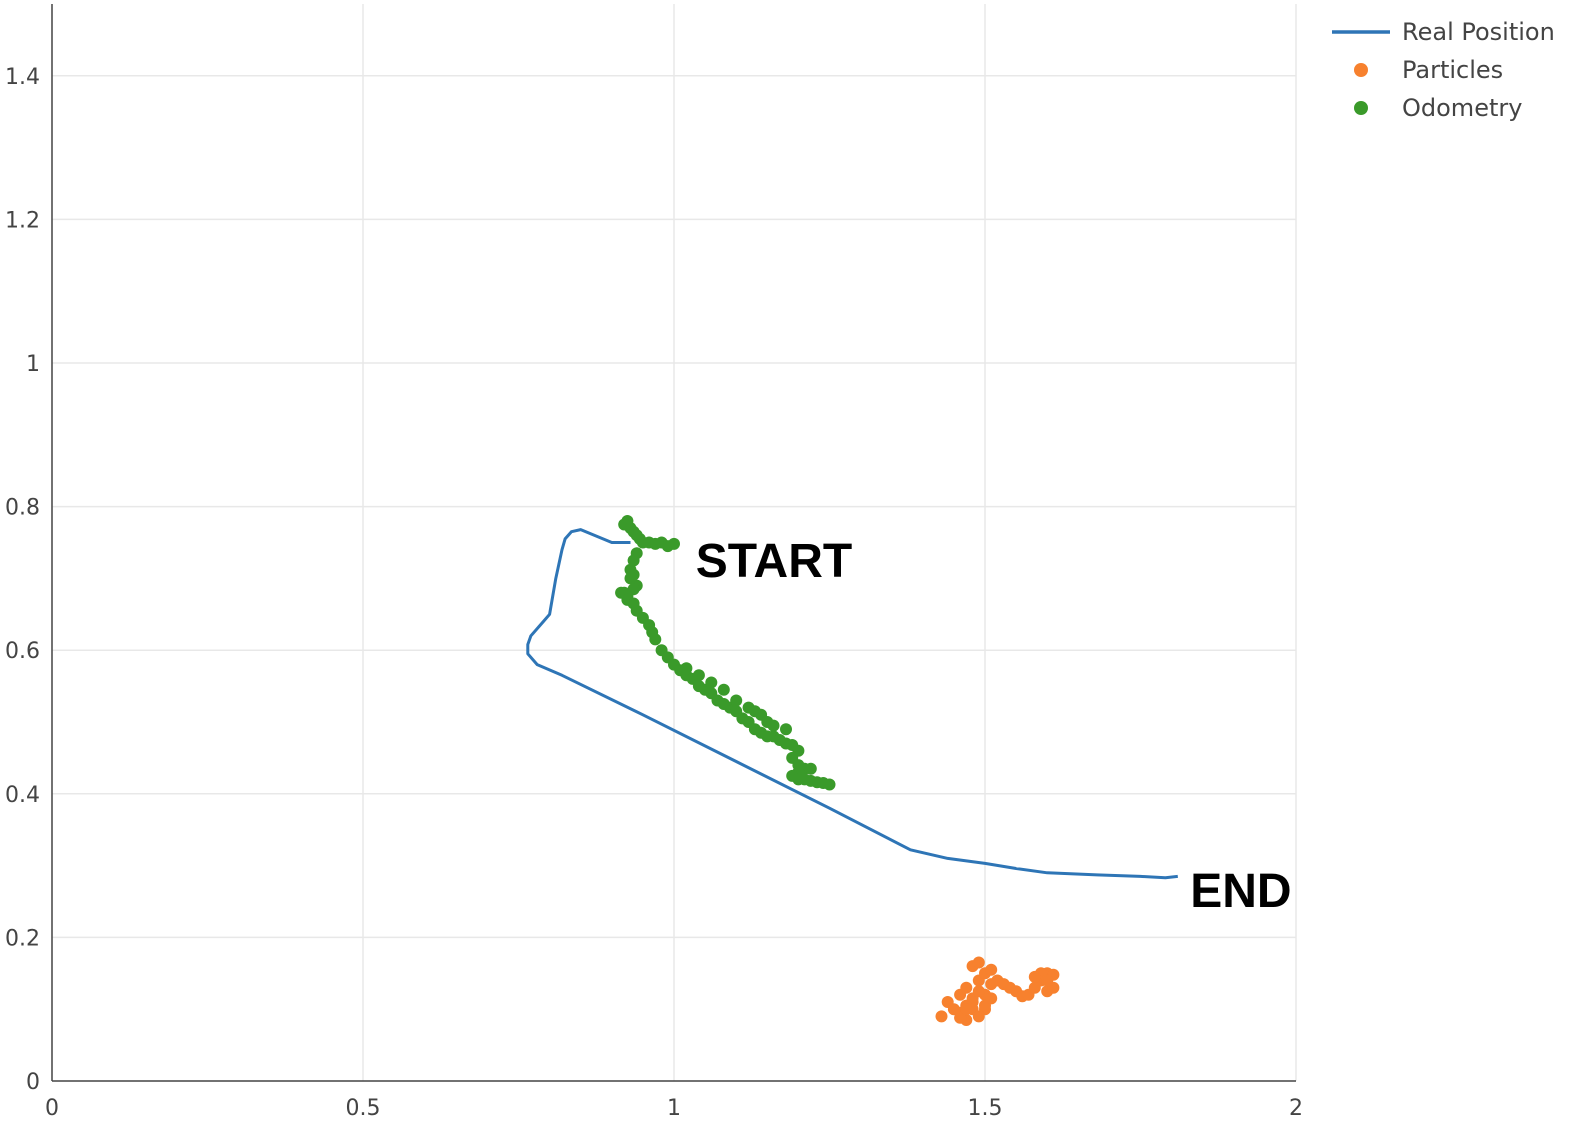 The height and width of the screenshot is (1140, 1570). What do you see at coordinates (22, 651) in the screenshot?
I see `y-tick-label: 0.6` at bounding box center [22, 651].